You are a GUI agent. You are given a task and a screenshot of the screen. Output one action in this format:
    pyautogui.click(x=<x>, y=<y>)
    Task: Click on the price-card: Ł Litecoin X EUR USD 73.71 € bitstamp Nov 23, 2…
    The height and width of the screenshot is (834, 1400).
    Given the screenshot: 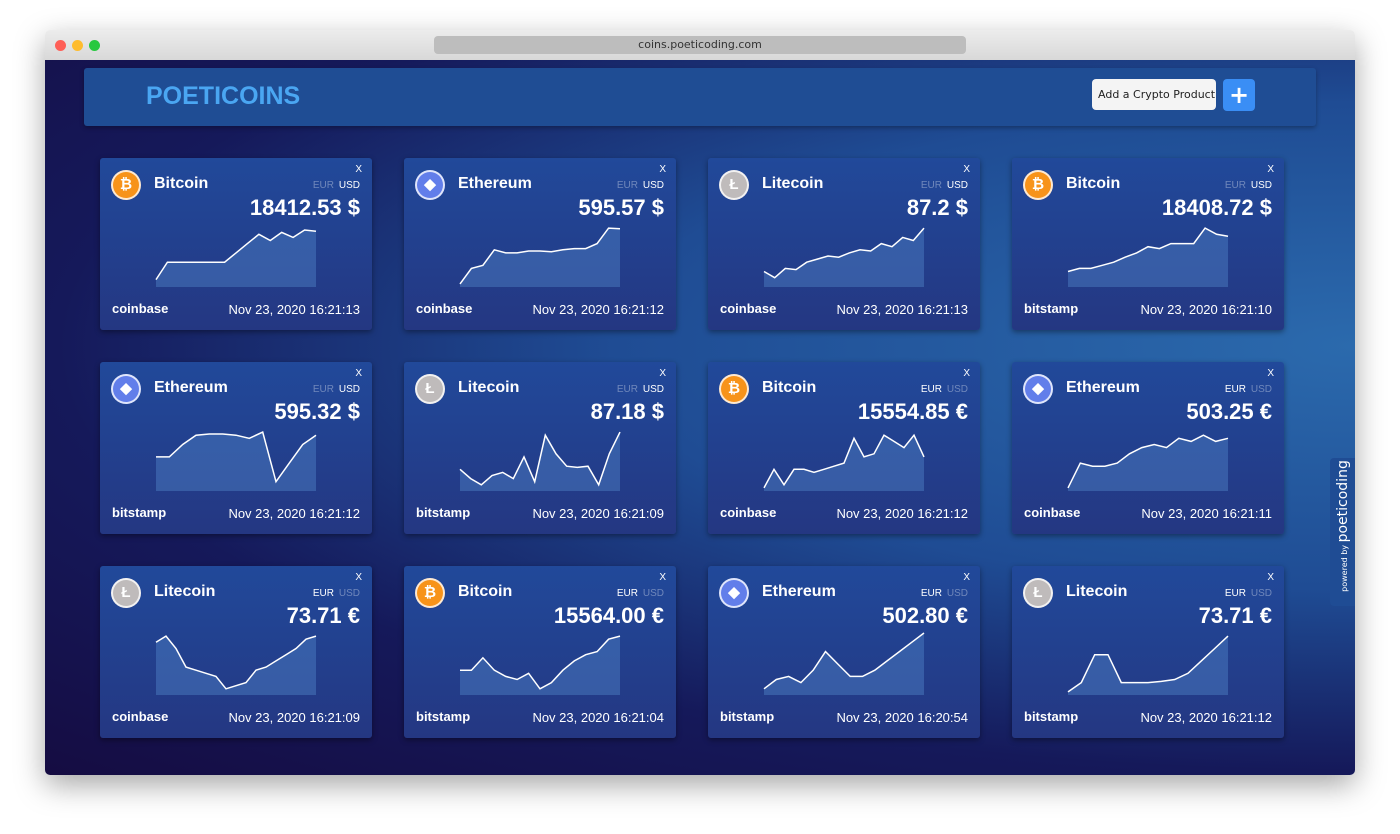 What is the action you would take?
    pyautogui.click(x=1148, y=652)
    